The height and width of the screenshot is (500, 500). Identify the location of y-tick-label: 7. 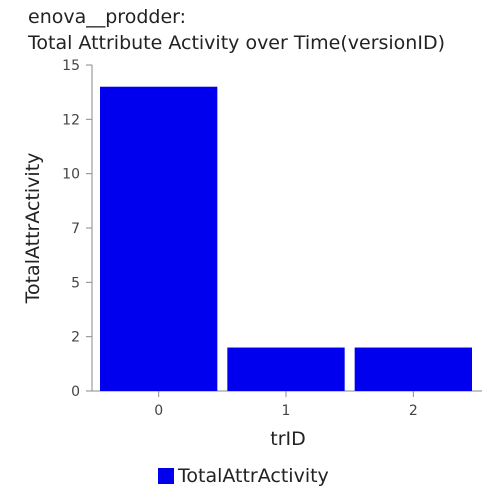
(75, 229).